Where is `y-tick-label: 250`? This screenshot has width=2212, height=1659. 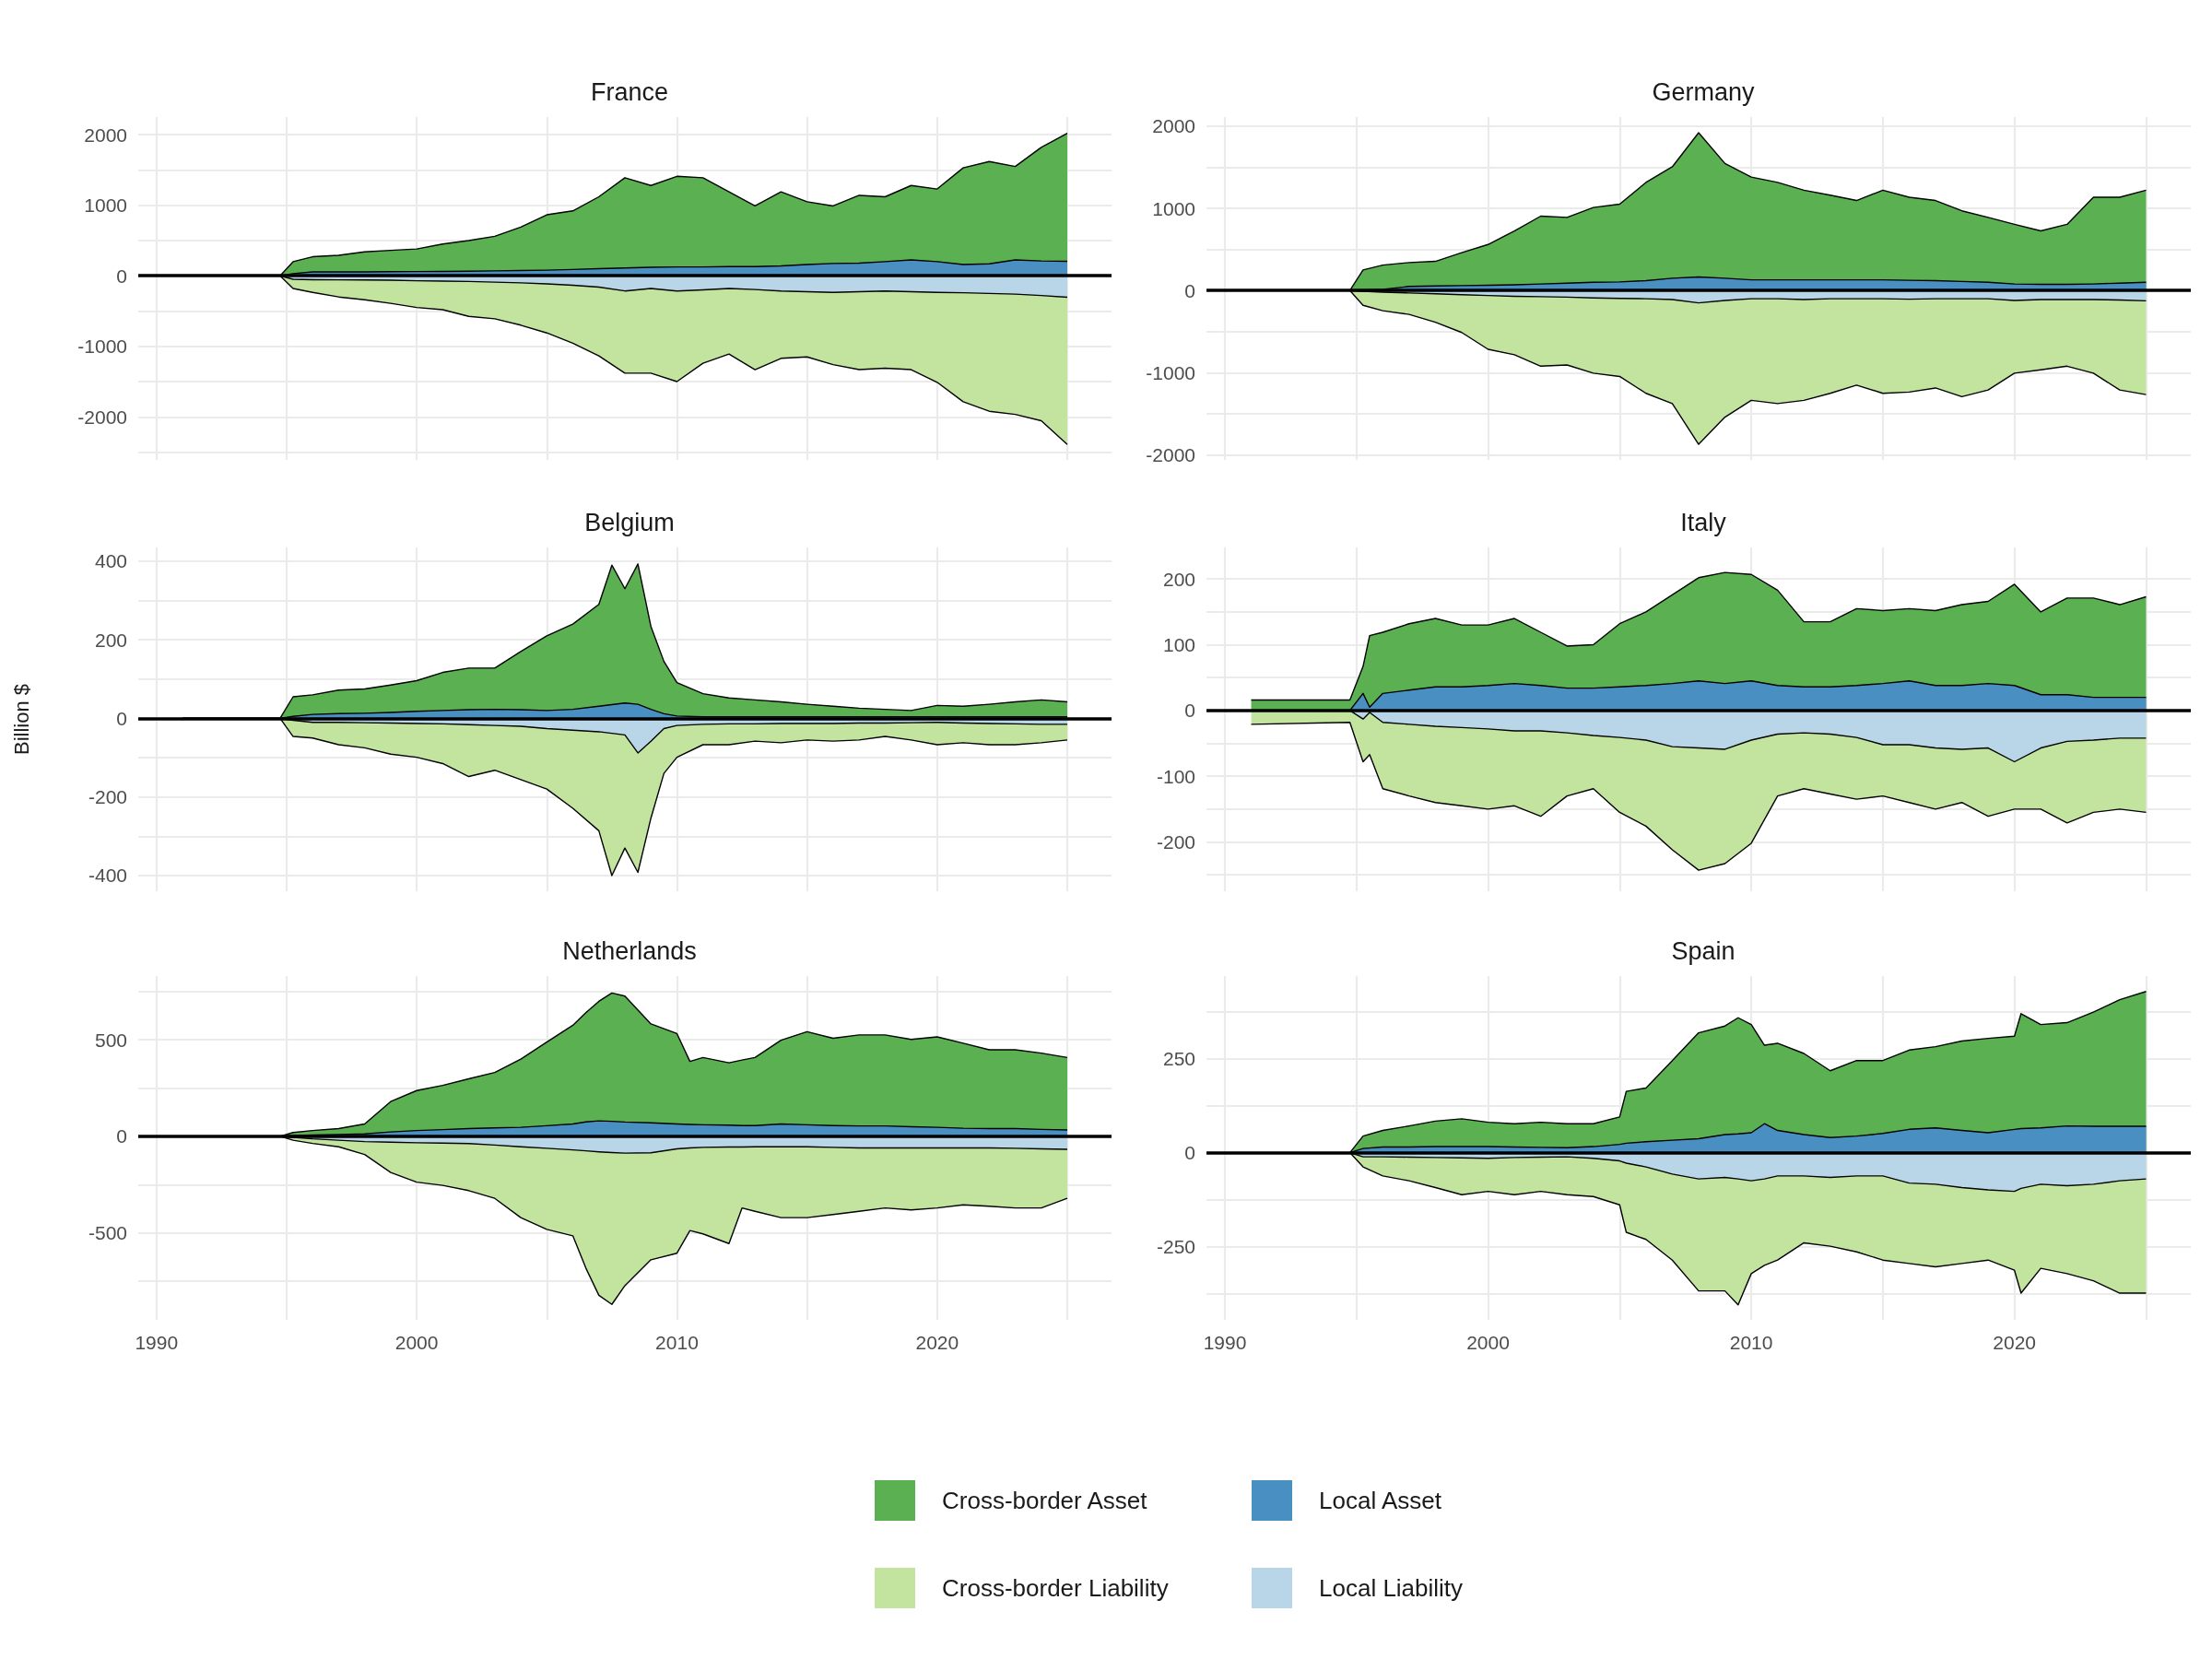 y-tick-label: 250 is located at coordinates (1178, 1059).